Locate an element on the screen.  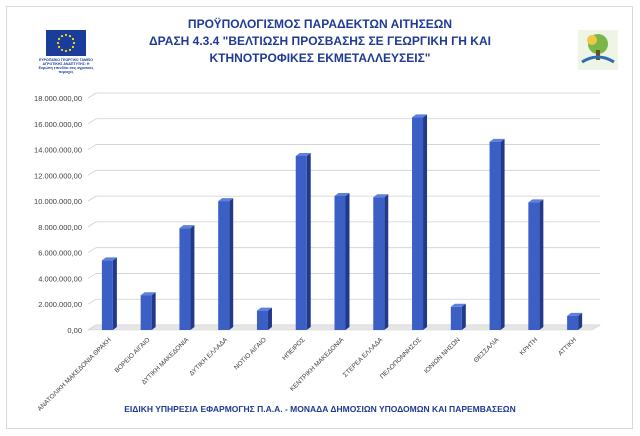
x-tick-label: ΒΟΡΕΙΟ ΑΙΓΑΙΟ is located at coordinates (133, 355).